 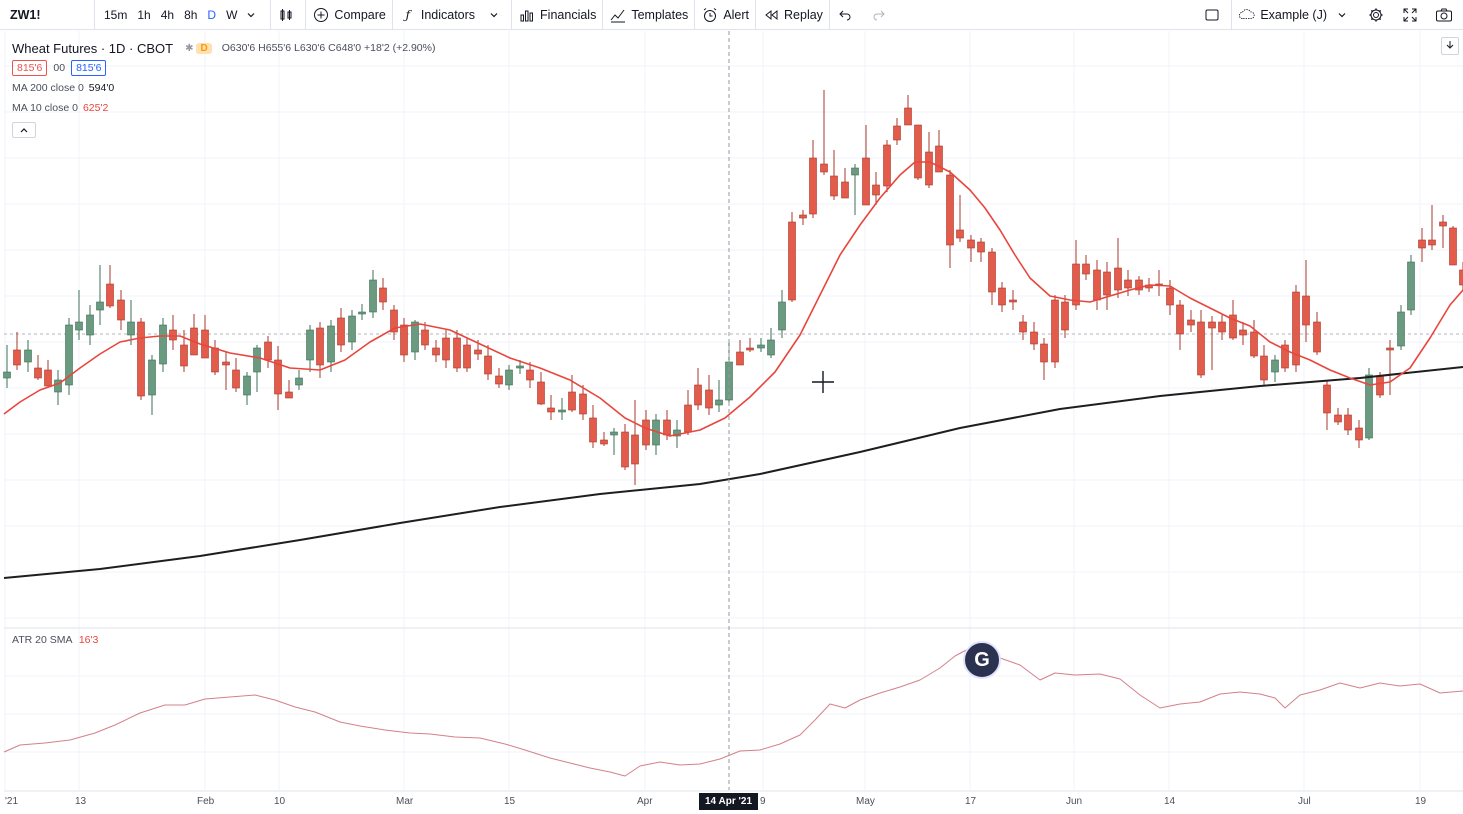 What do you see at coordinates (30, 68) in the screenshot?
I see `sell-price-button: 815'6` at bounding box center [30, 68].